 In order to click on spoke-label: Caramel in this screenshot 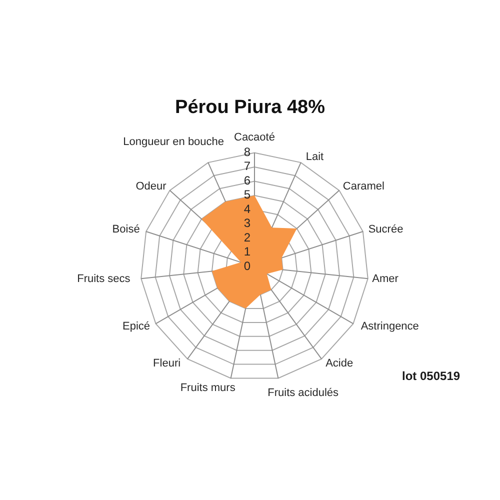, I will do `click(363, 186)`.